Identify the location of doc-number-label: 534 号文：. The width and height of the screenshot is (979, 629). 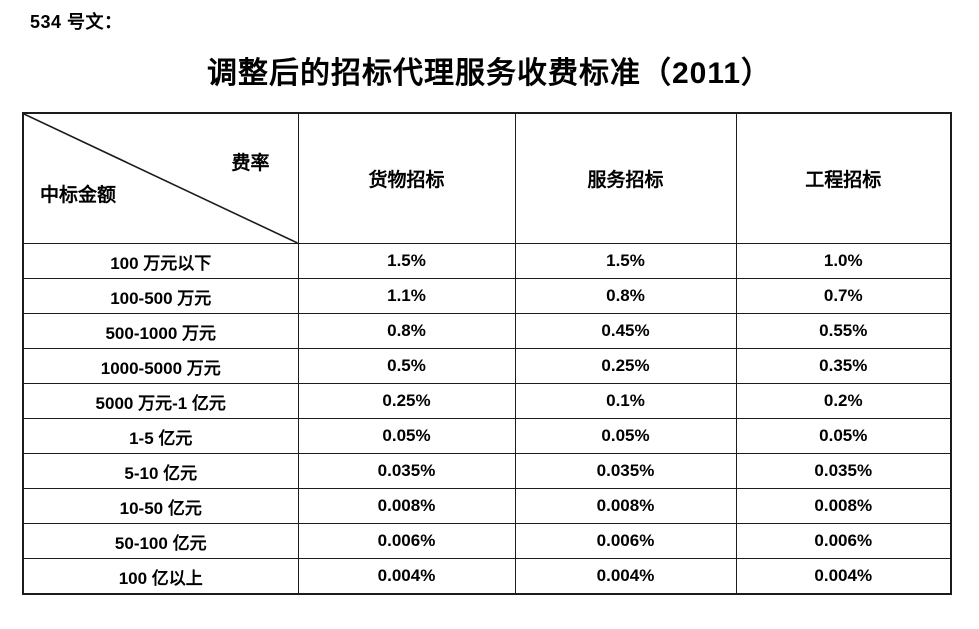
(76, 22).